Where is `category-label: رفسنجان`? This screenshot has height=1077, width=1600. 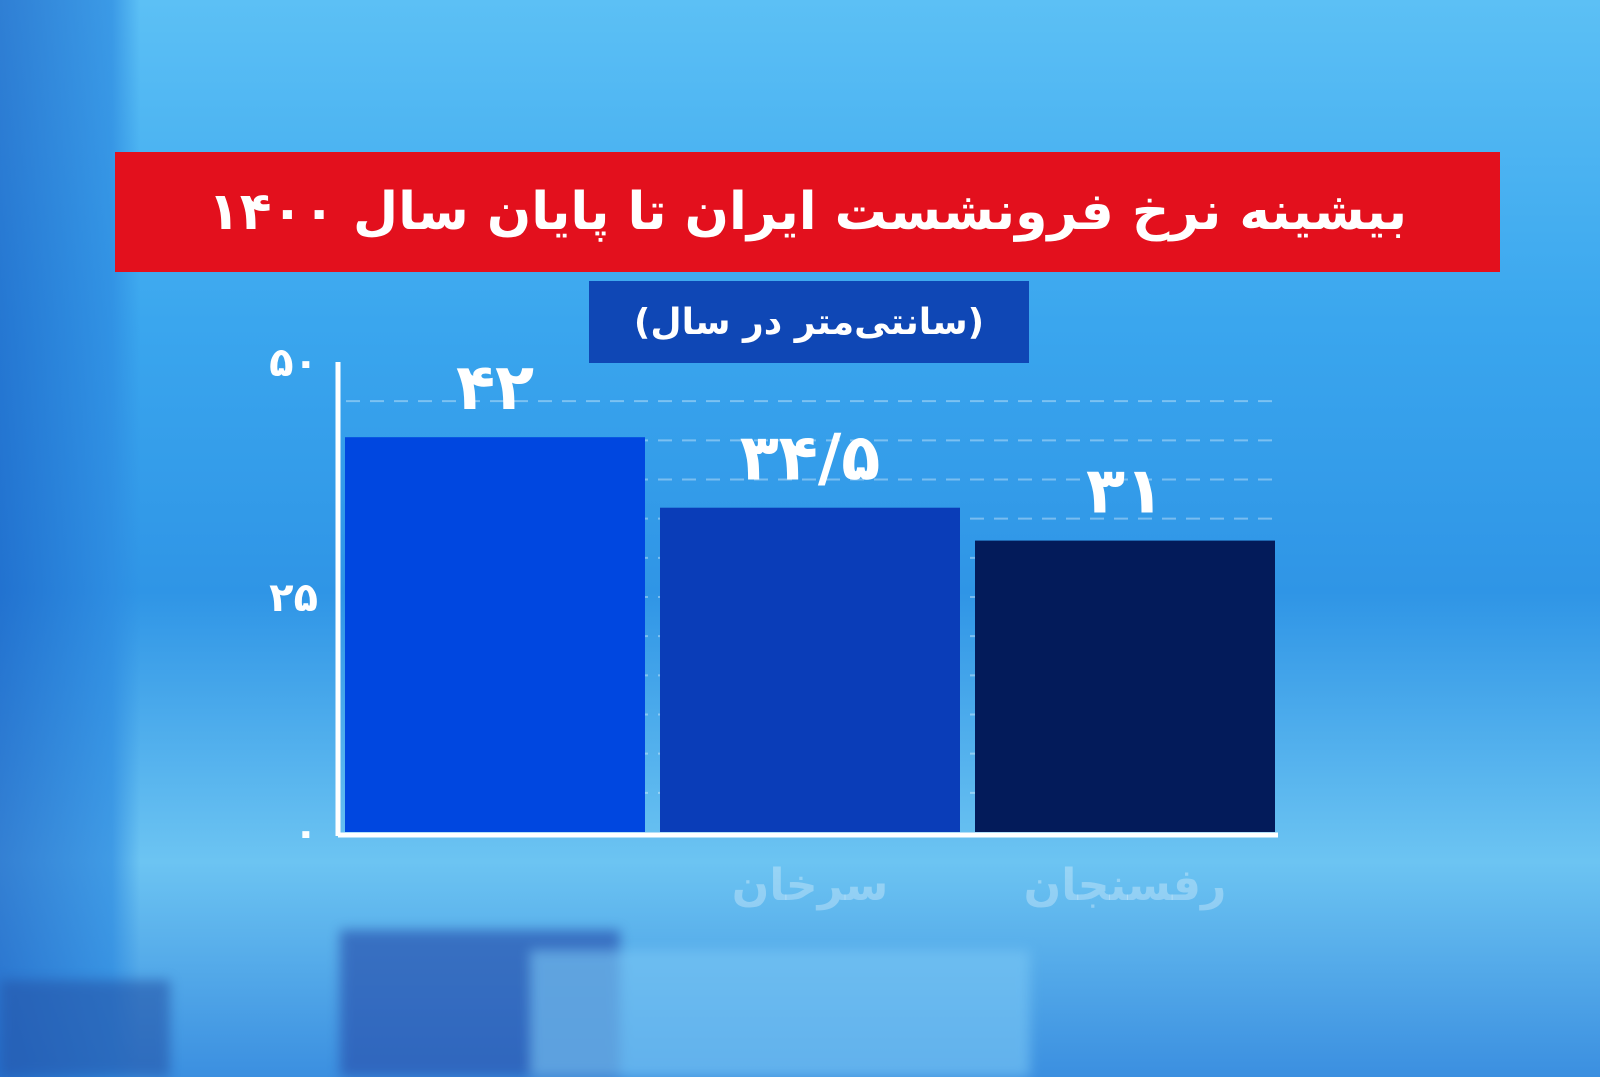 category-label: رفسنجان is located at coordinates (1125, 885).